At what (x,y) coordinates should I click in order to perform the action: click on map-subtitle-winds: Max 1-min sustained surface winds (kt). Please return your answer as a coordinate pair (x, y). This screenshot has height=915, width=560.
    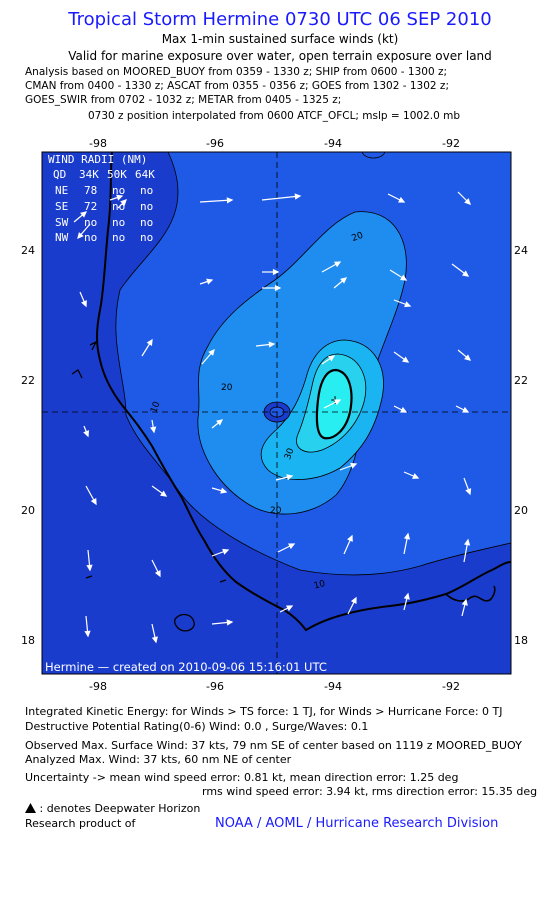
    Looking at the image, I should click on (280, 39).